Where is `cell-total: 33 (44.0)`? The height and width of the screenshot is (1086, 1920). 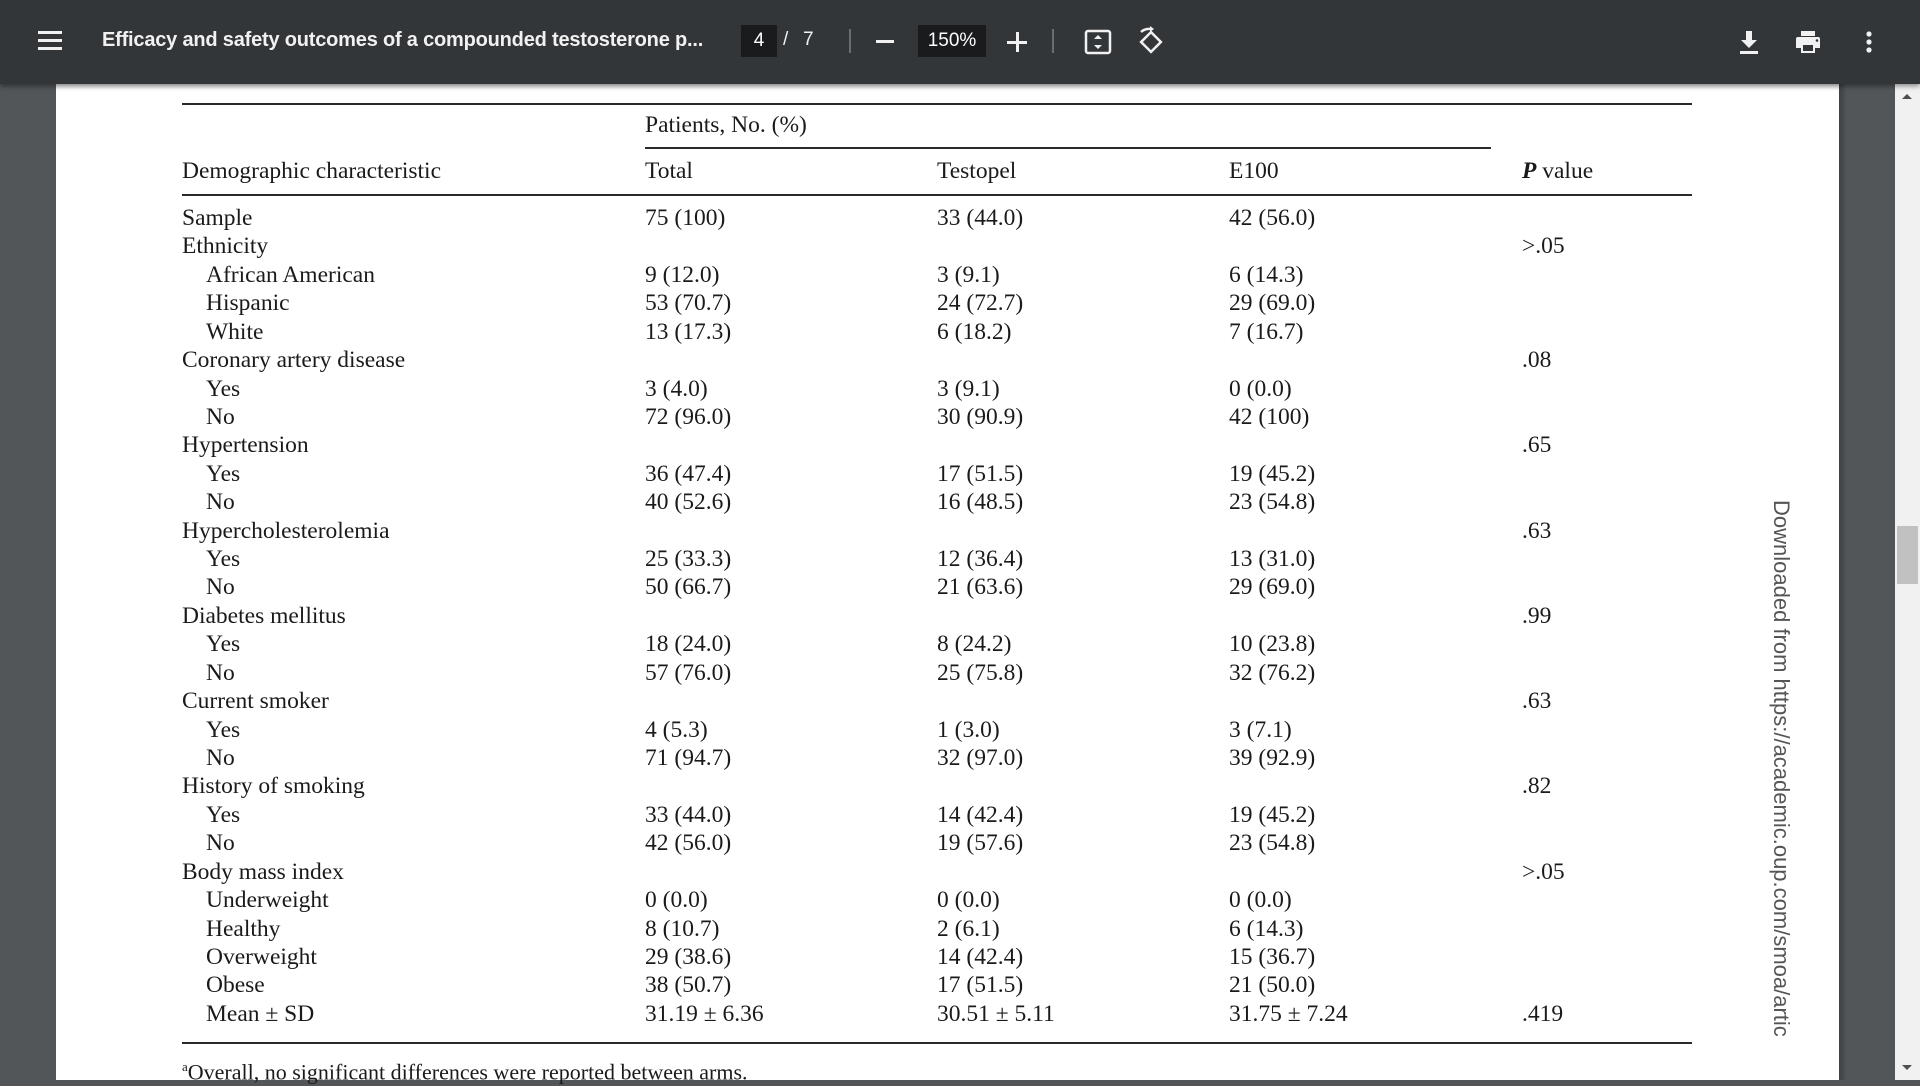
cell-total: 33 (44.0) is located at coordinates (688, 815).